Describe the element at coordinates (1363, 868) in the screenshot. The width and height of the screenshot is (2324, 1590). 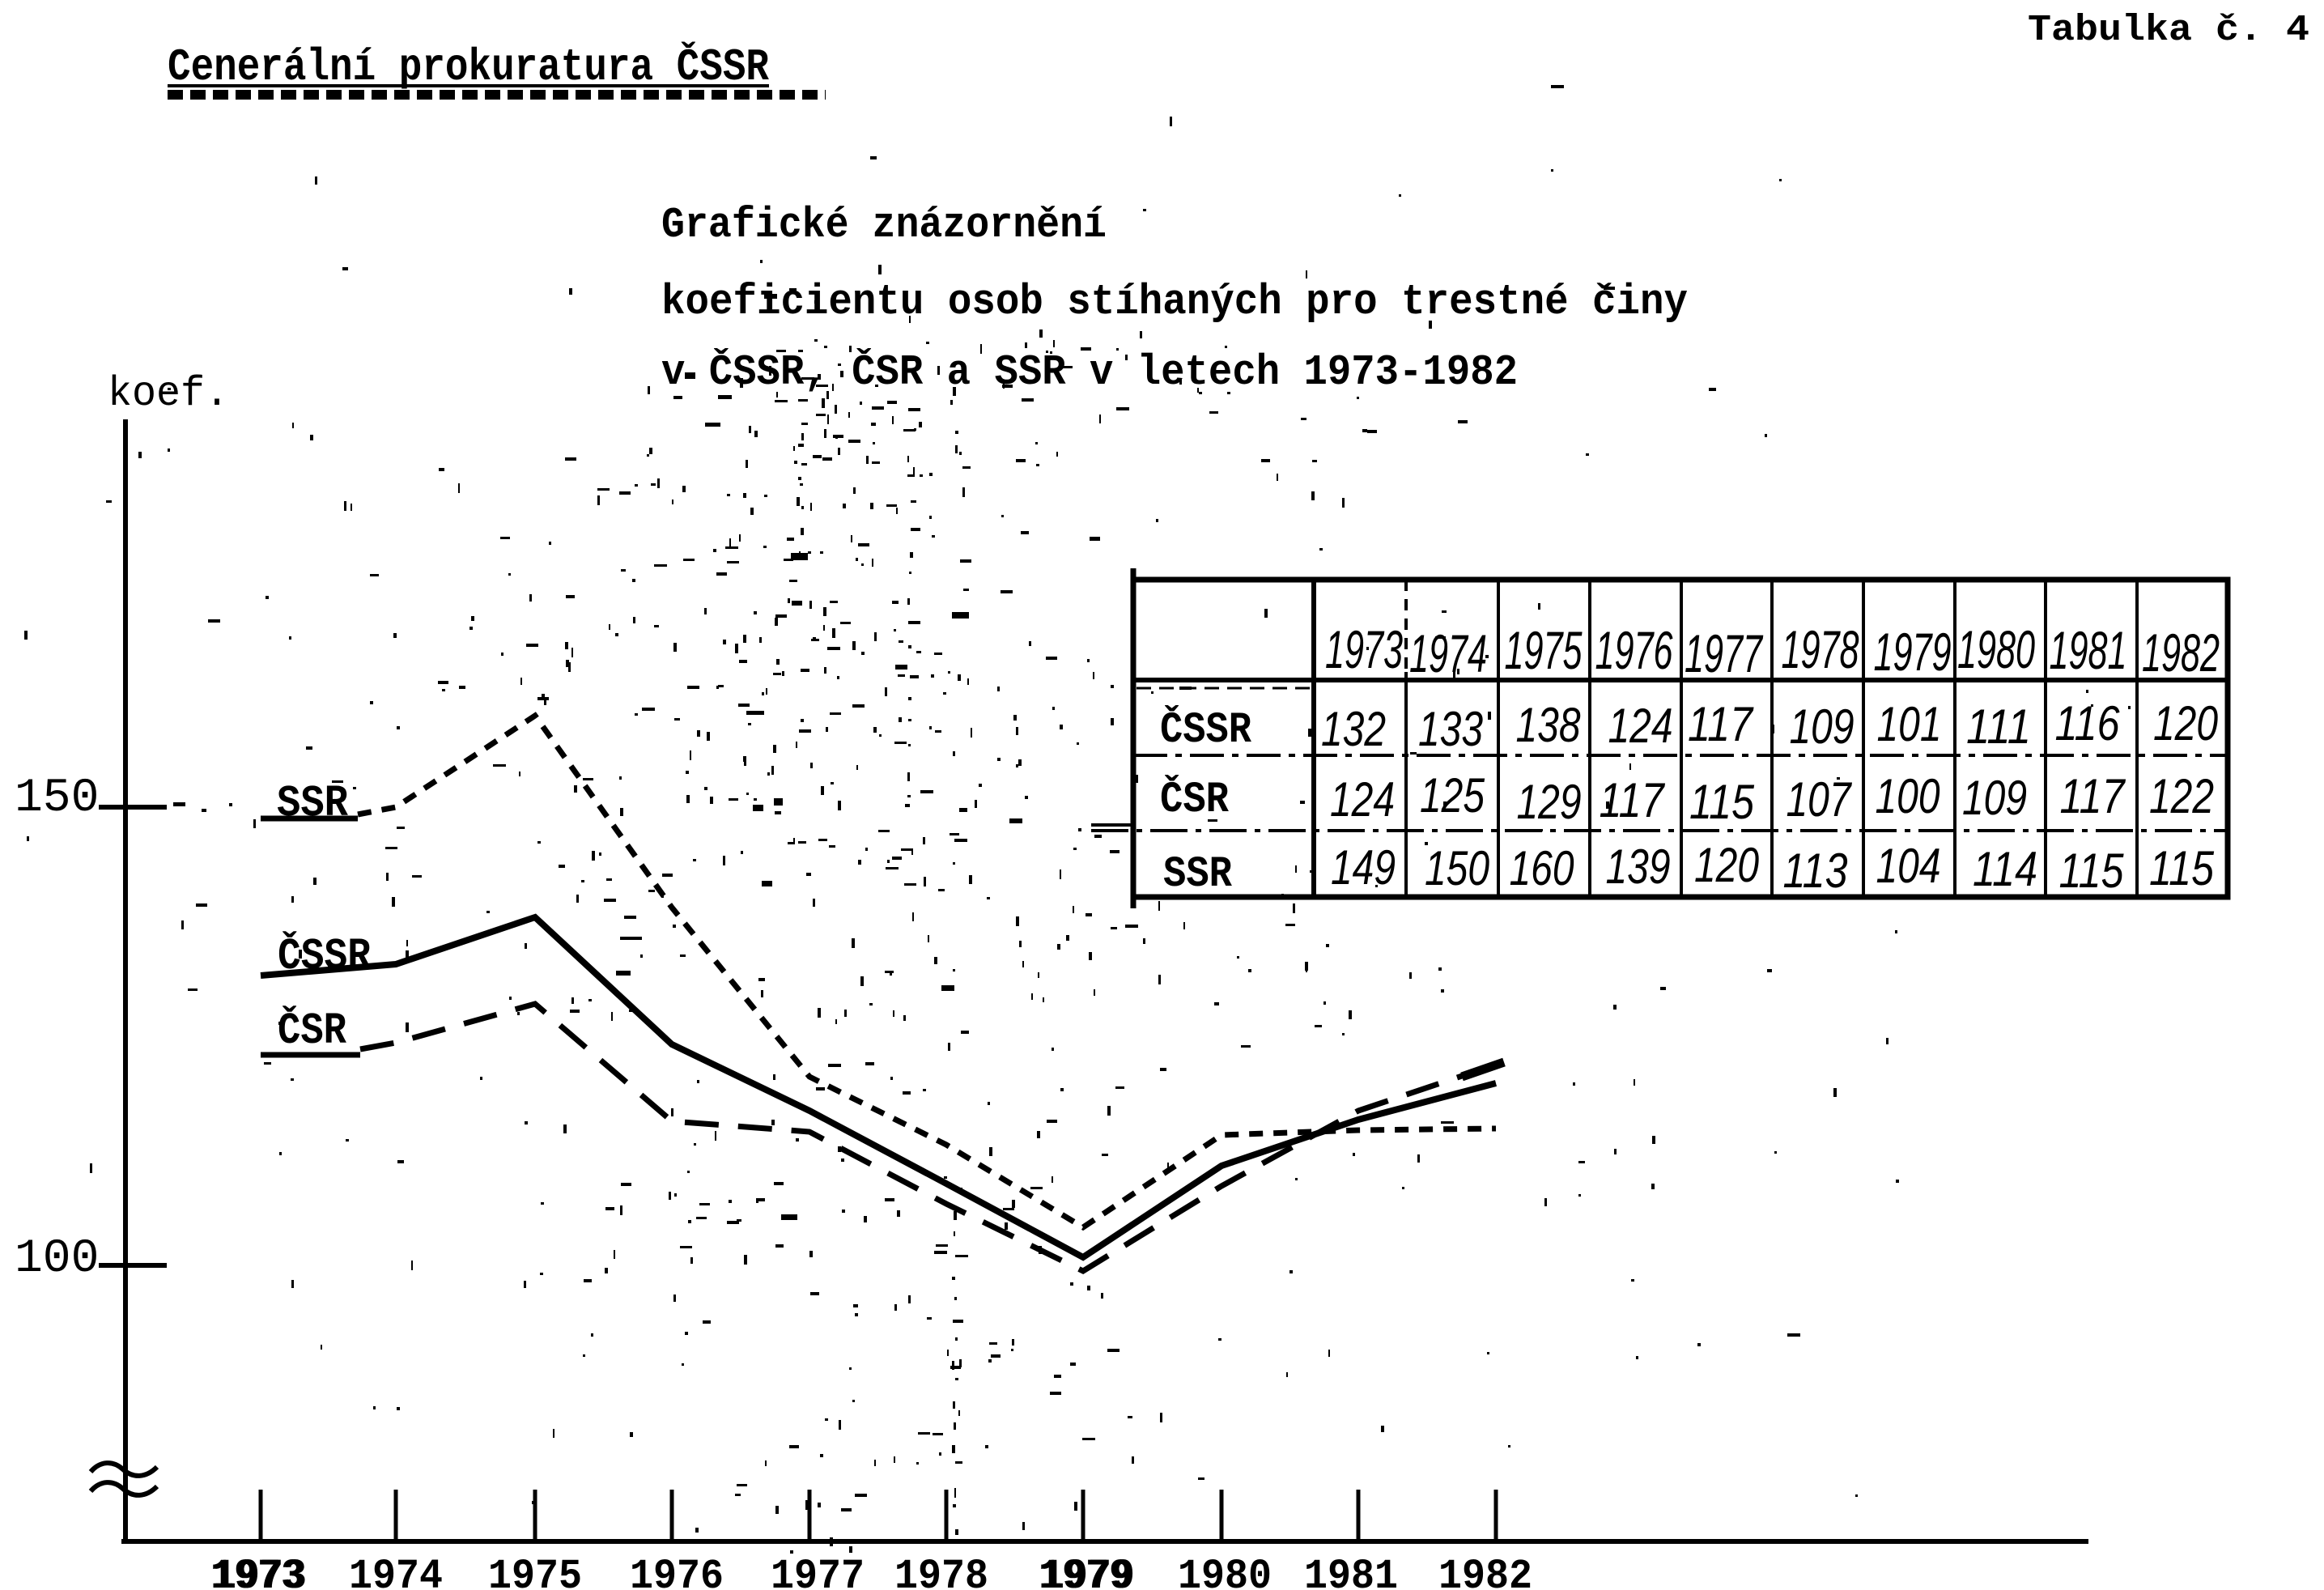
I see `svg-text: 149` at that location.